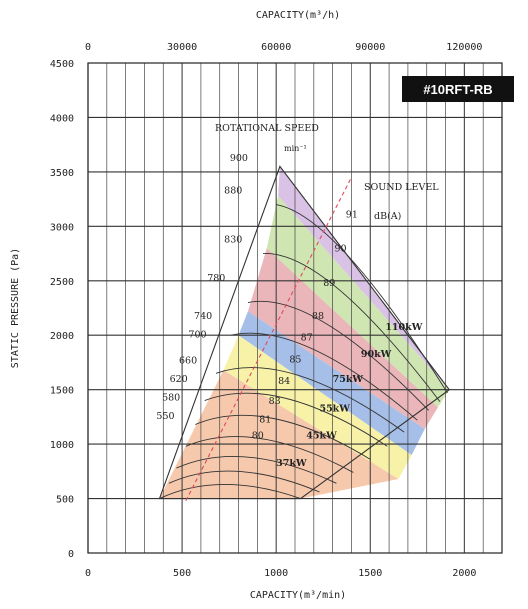 The height and width of the screenshot is (609, 528). Describe the element at coordinates (182, 573) in the screenshot. I see `x-tick-label: 500` at that location.